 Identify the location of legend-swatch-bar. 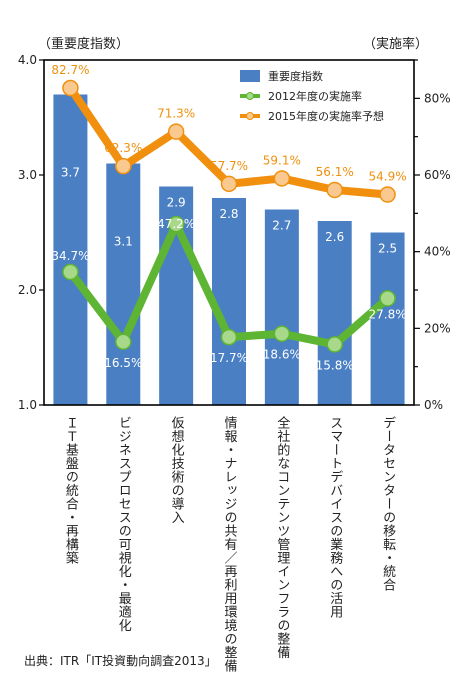
(250, 76).